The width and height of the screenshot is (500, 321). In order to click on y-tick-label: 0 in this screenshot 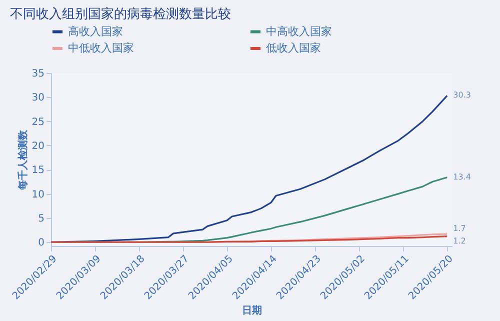, I will do `click(41, 243)`.